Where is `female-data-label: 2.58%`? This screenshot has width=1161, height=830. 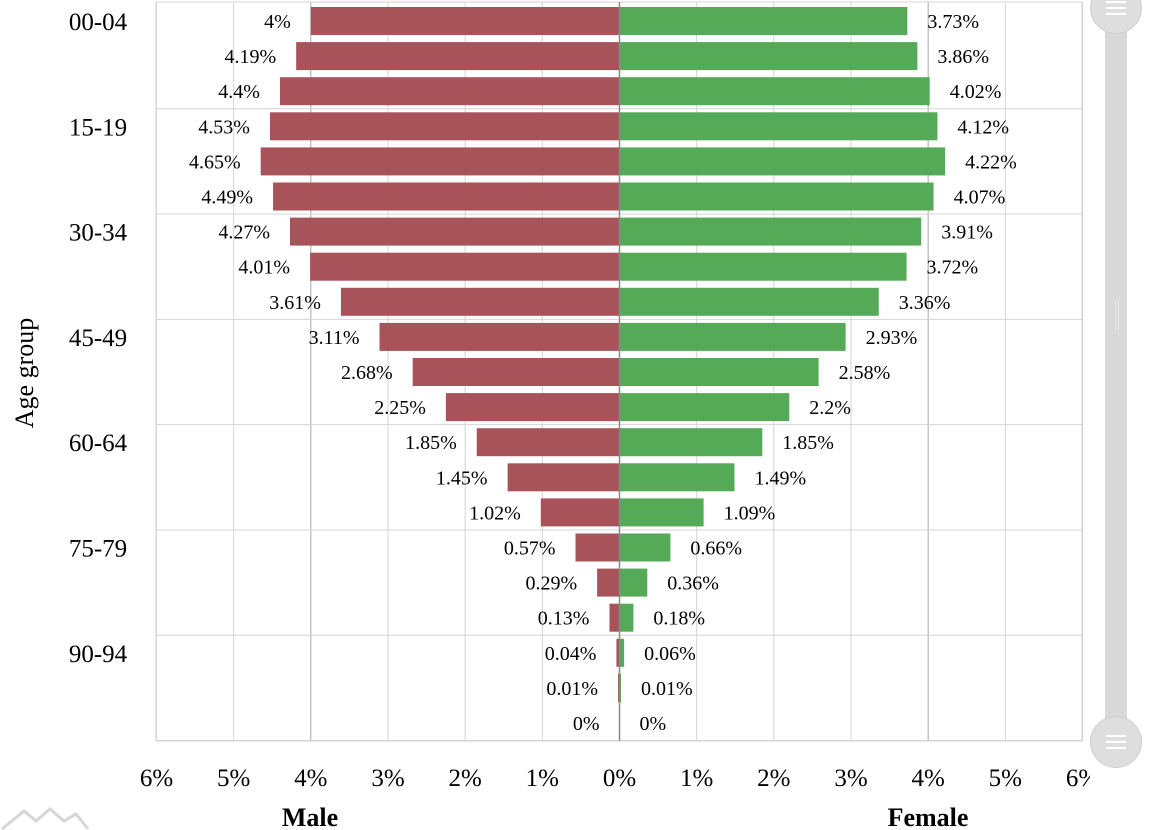 female-data-label: 2.58% is located at coordinates (865, 373).